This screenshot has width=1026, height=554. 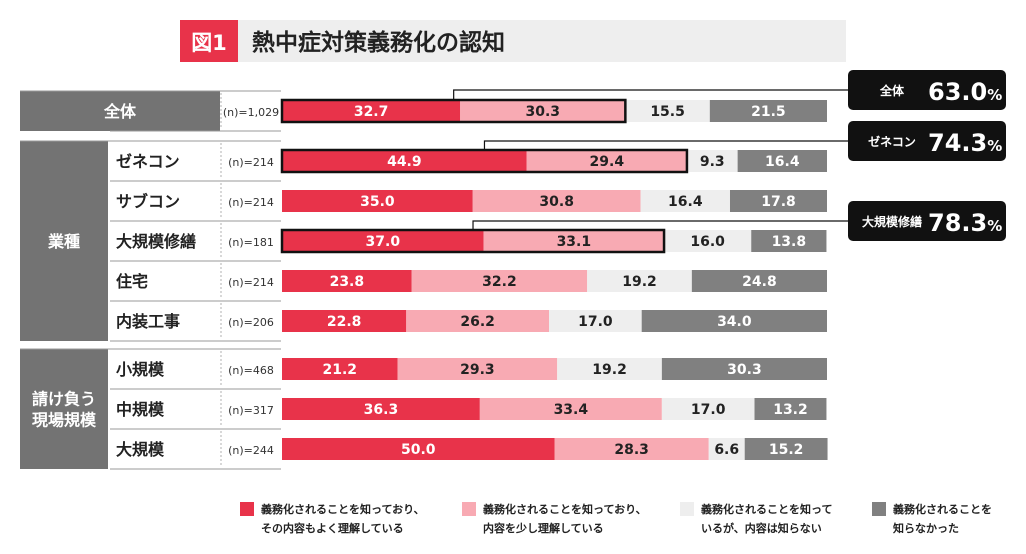 What do you see at coordinates (734, 322) in the screenshot?
I see `bar-value-label: 34.0` at bounding box center [734, 322].